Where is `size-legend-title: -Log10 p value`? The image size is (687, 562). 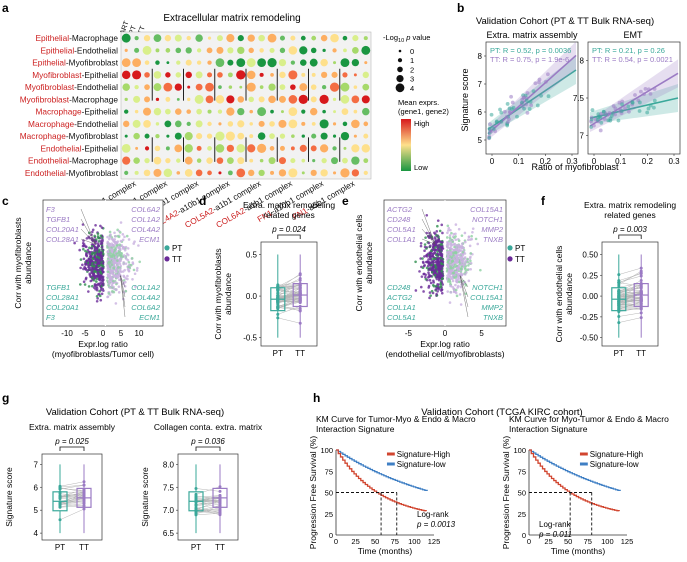 size-legend-title: -Log10 p value is located at coordinates (406, 38).